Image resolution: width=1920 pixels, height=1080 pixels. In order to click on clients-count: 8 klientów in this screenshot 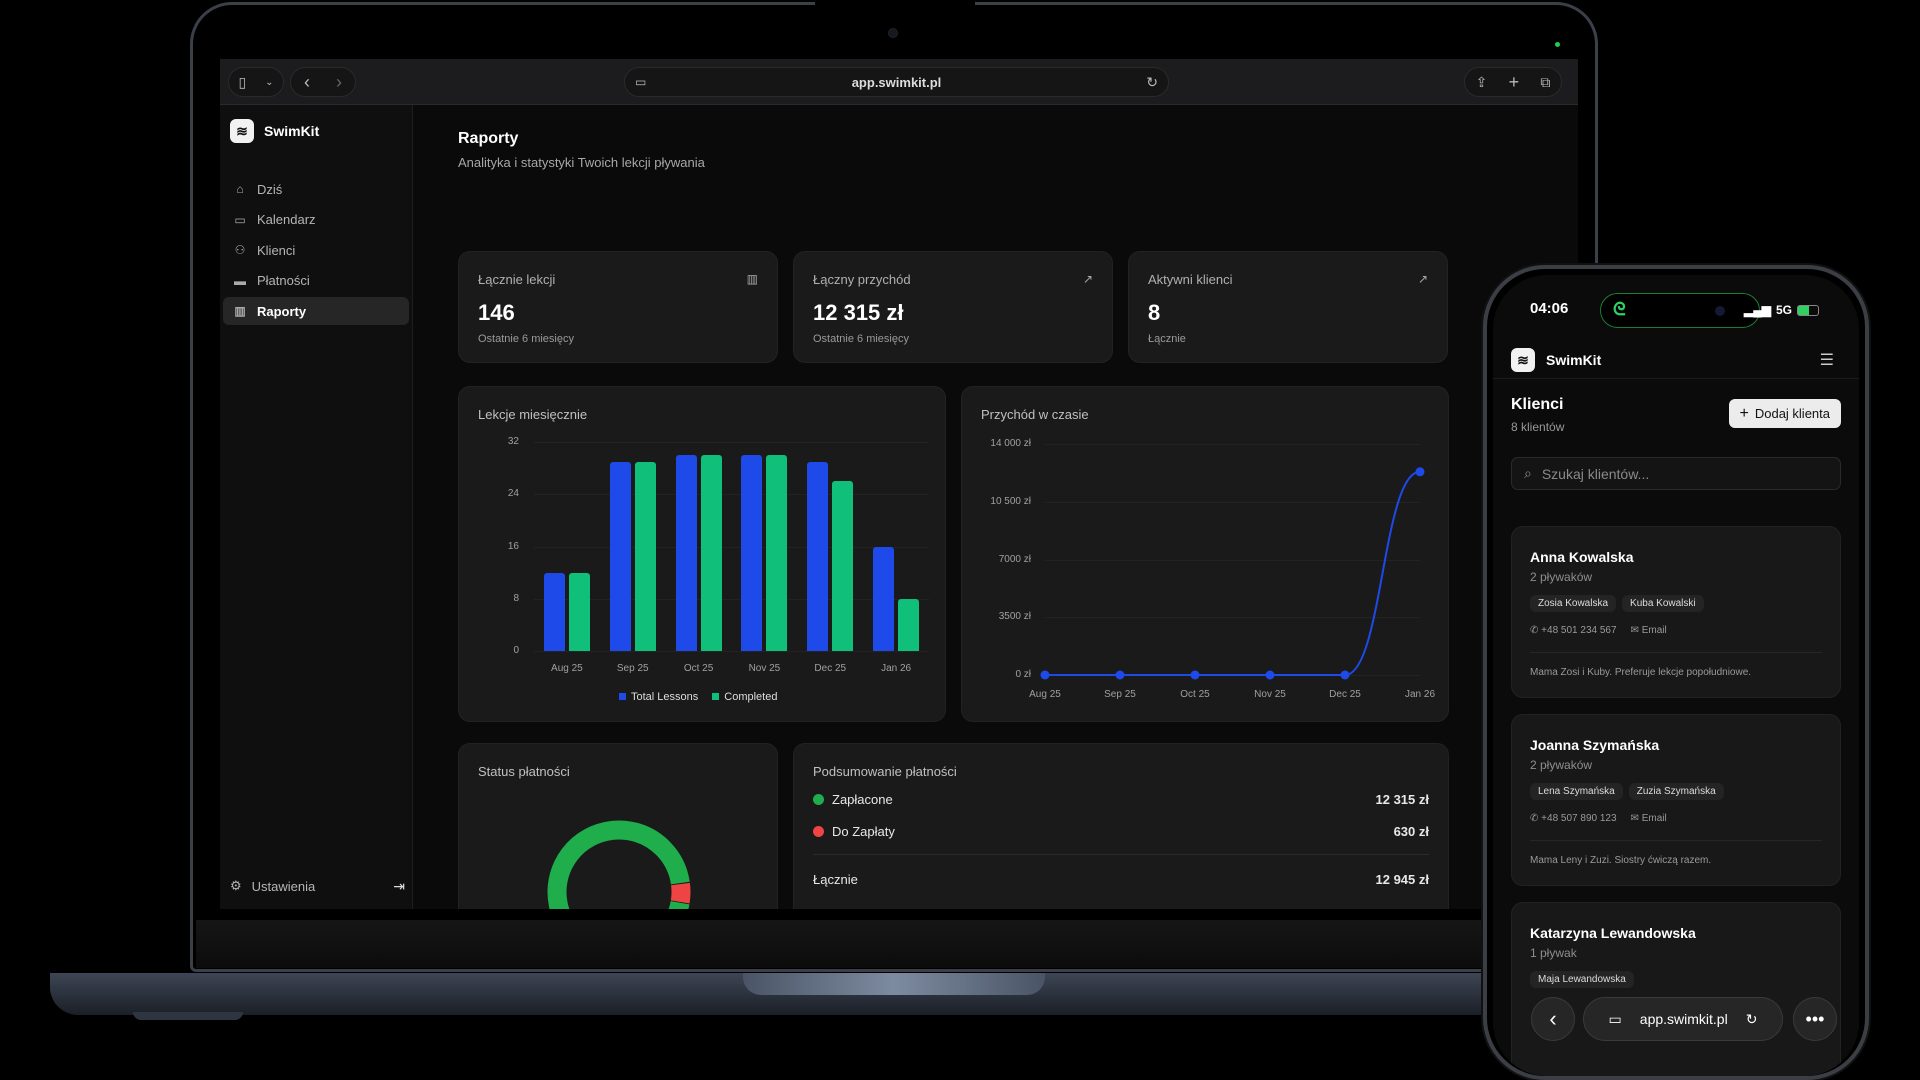, I will do `click(1538, 427)`.